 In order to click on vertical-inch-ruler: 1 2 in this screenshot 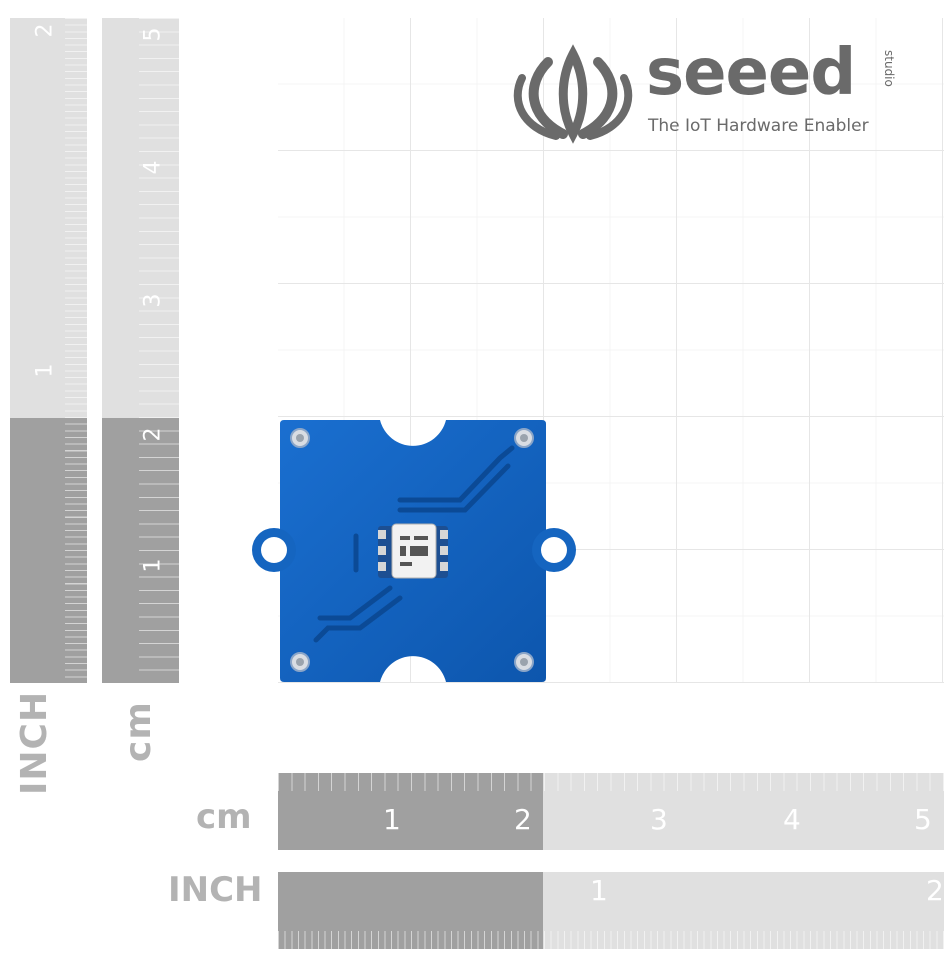, I will do `click(48, 350)`.